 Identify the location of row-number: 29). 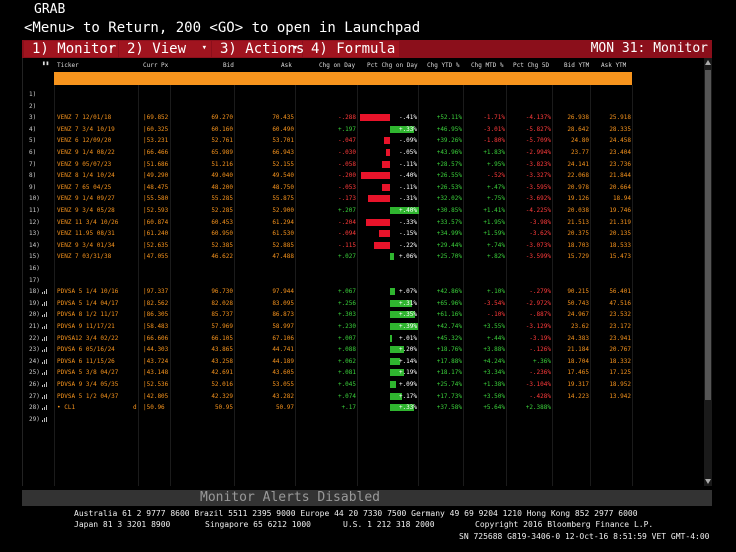
(34, 419).